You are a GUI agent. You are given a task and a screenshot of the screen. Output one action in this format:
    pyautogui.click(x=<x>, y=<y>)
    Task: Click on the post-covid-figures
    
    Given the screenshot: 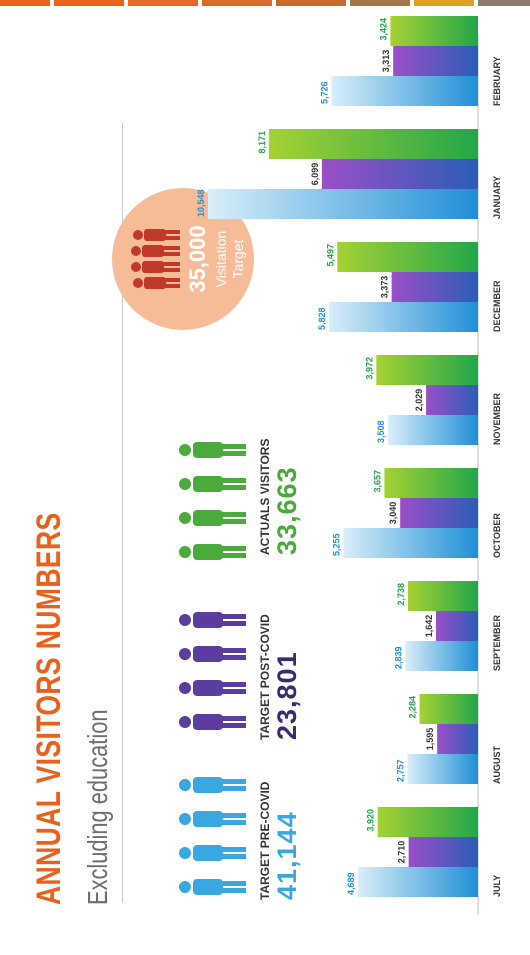 What is the action you would take?
    pyautogui.click(x=214, y=667)
    